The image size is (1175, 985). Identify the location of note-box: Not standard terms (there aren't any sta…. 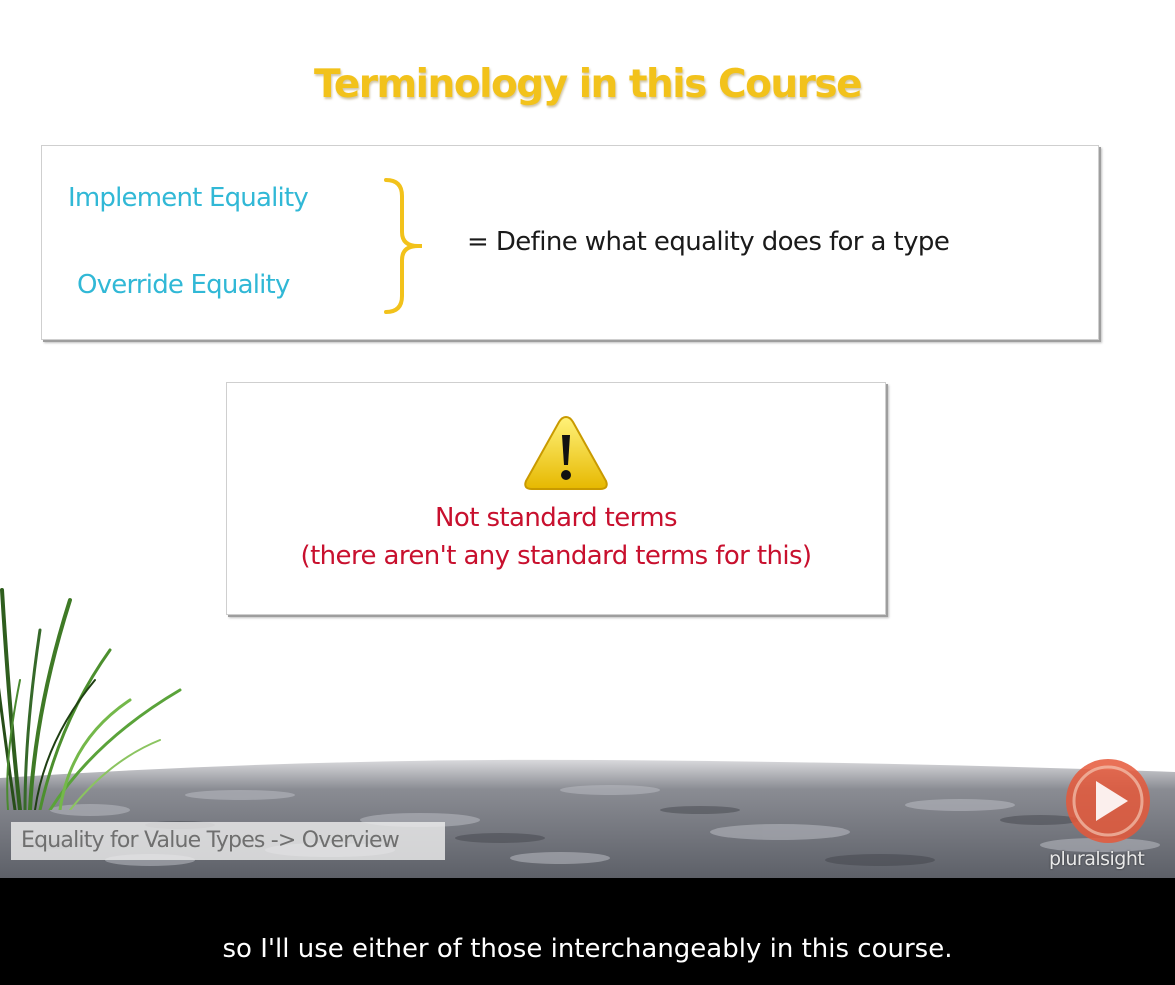
(556, 498).